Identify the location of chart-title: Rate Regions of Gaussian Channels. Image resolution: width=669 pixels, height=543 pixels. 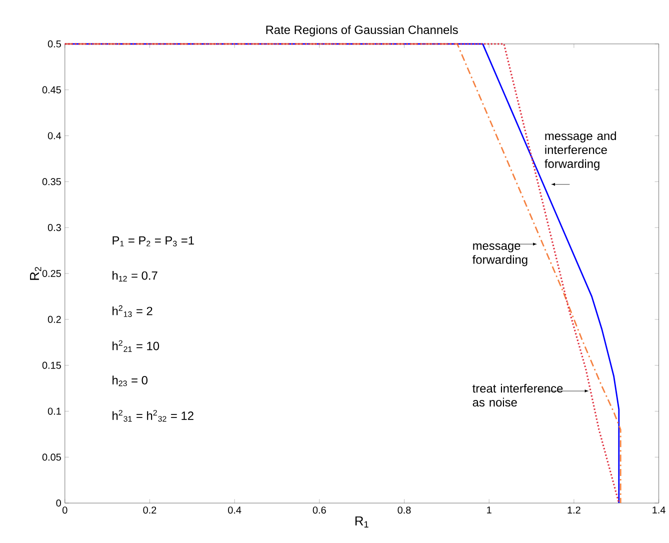
(362, 30).